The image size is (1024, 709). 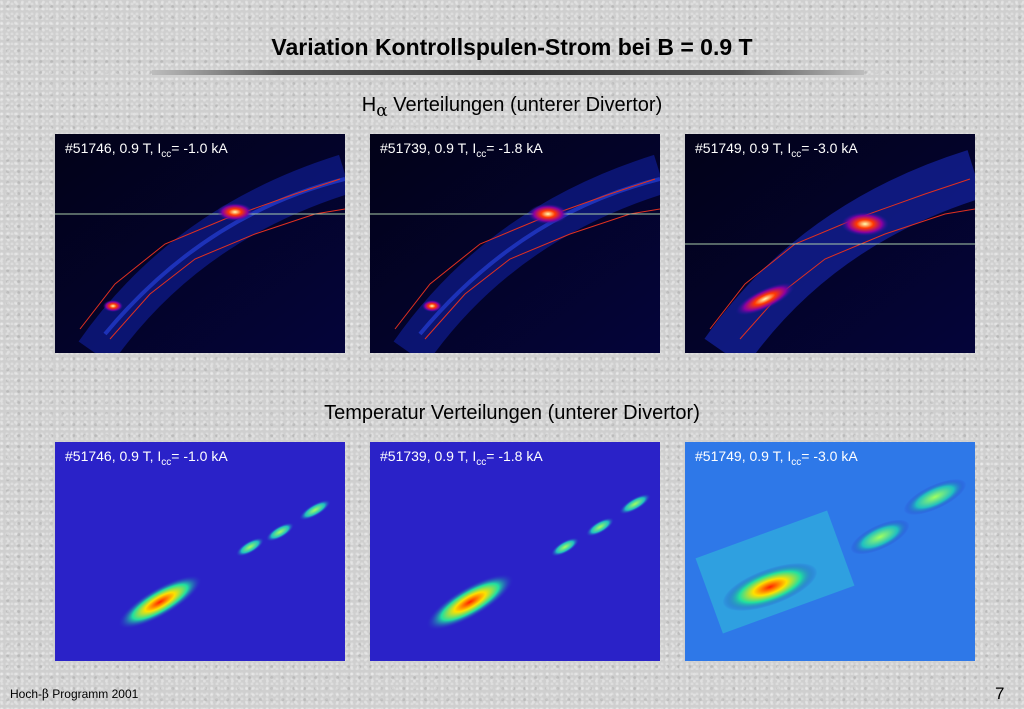 I want to click on halpha-image-51746: #51746, 0.9 T, Icc= -1.0 kA, so click(x=200, y=243).